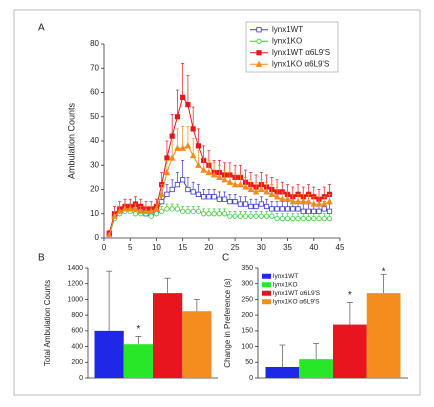 Image resolution: width=434 pixels, height=407 pixels. Describe the element at coordinates (247, 346) in the screenshot. I see `y-tick-label: 100` at that location.